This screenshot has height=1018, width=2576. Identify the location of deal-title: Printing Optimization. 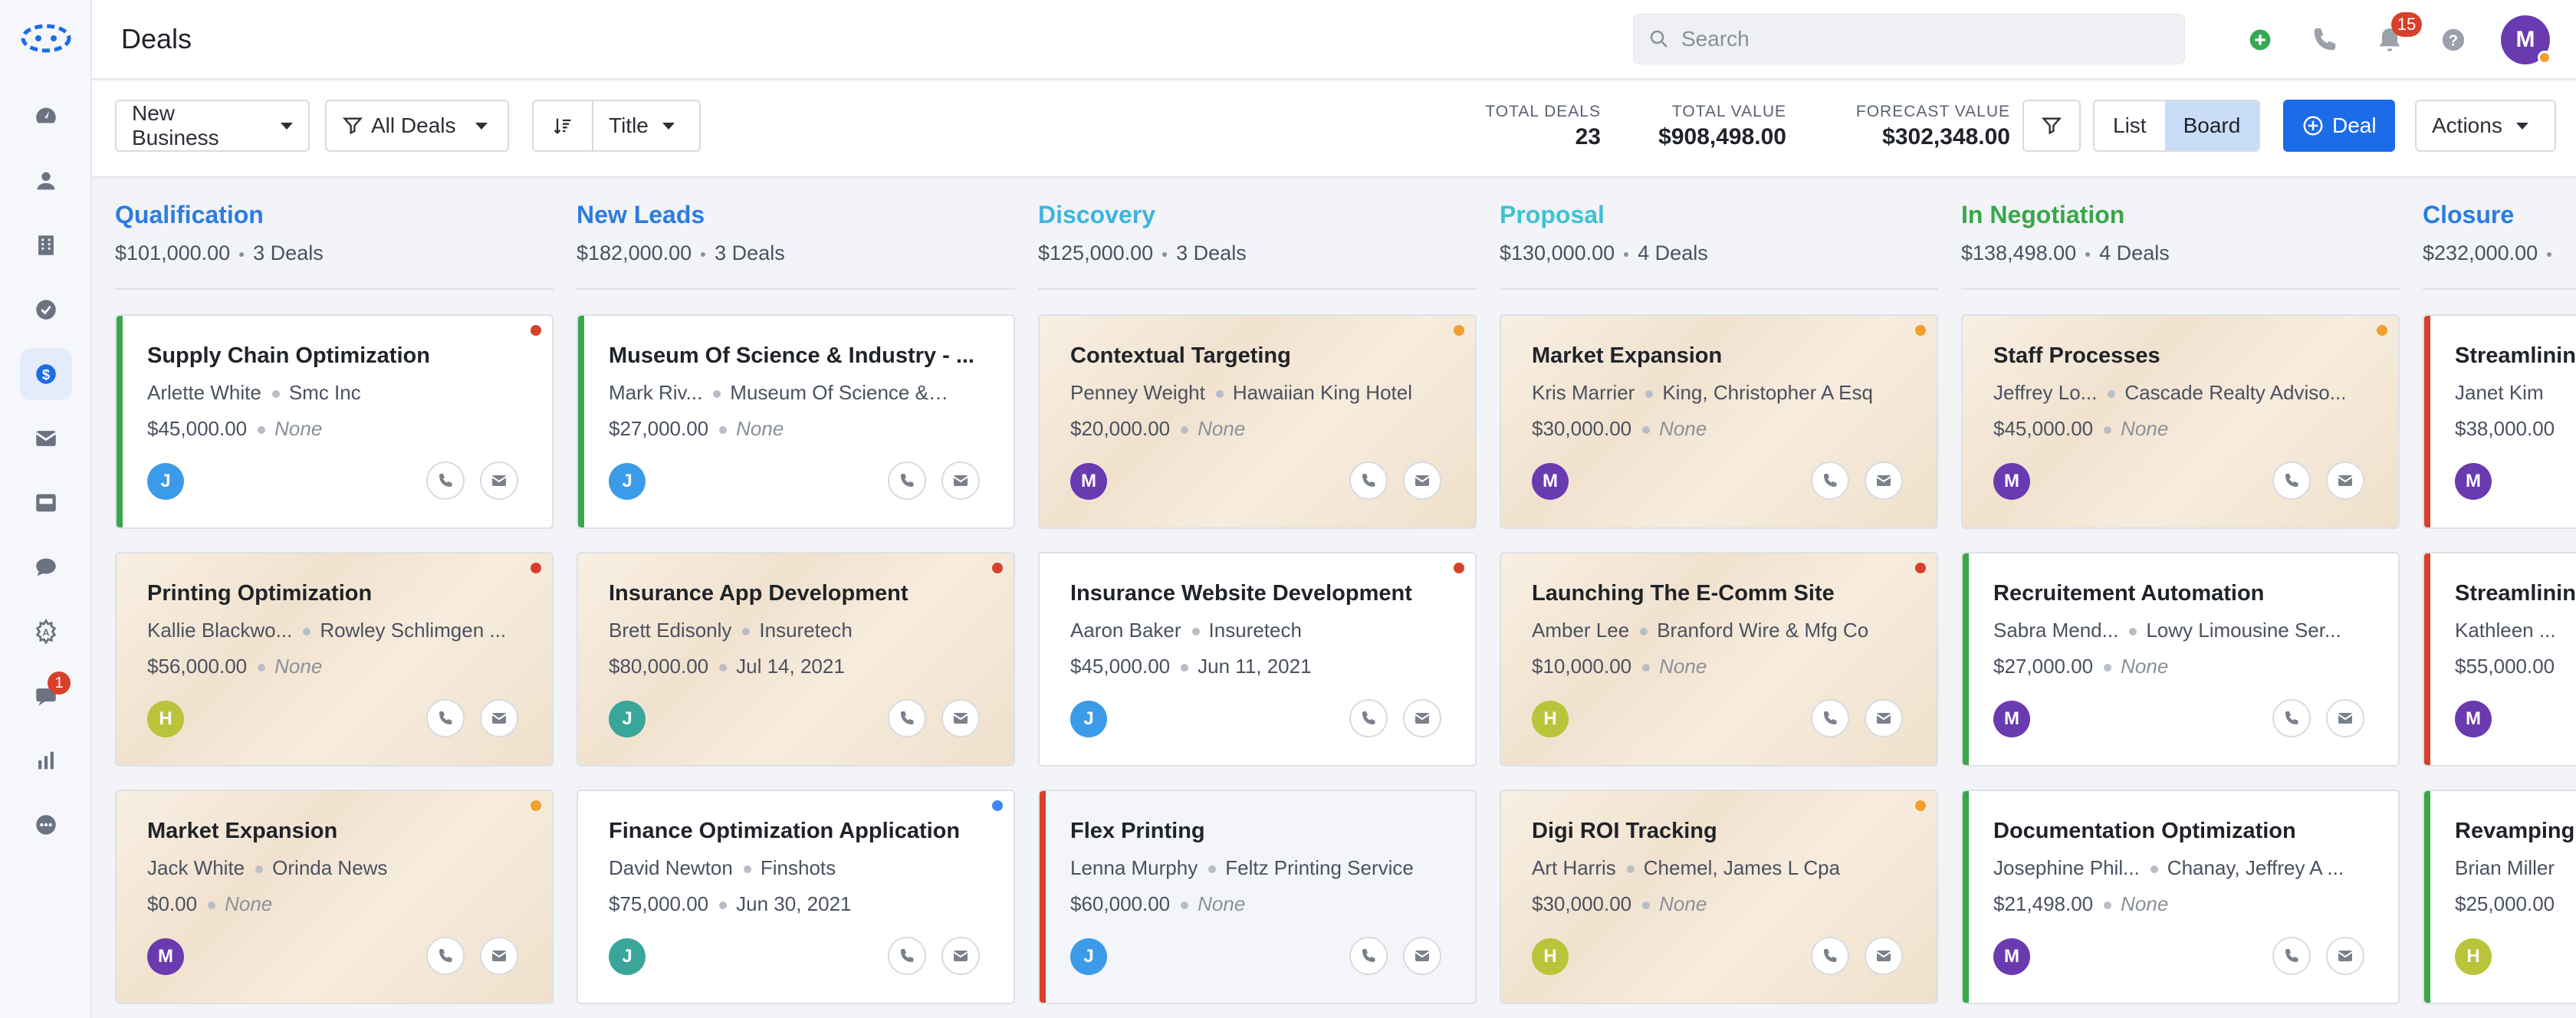
(260, 593).